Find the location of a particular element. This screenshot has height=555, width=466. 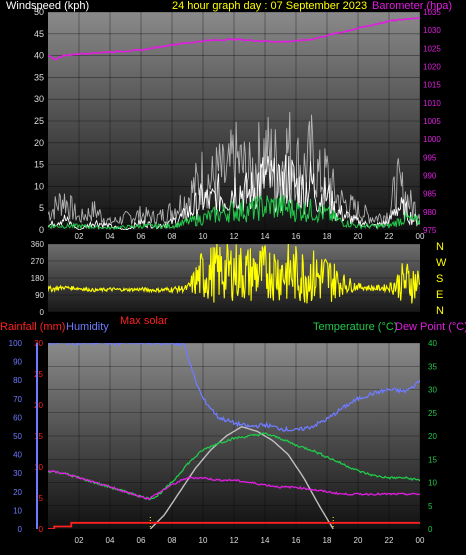

max-solar-label: Max solar is located at coordinates (144, 321).